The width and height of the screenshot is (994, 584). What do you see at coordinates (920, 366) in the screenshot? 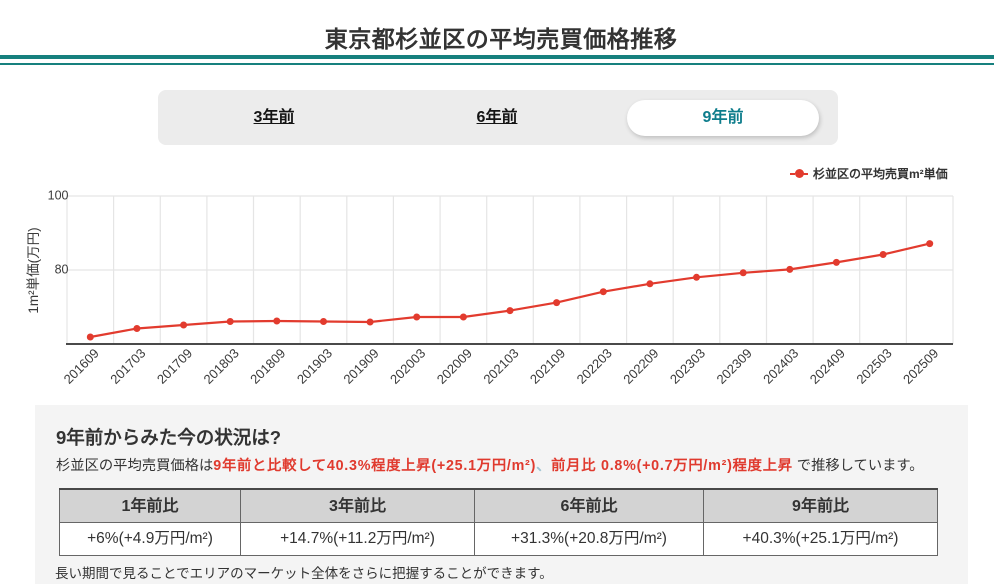
I see `svg-text: 202509` at bounding box center [920, 366].